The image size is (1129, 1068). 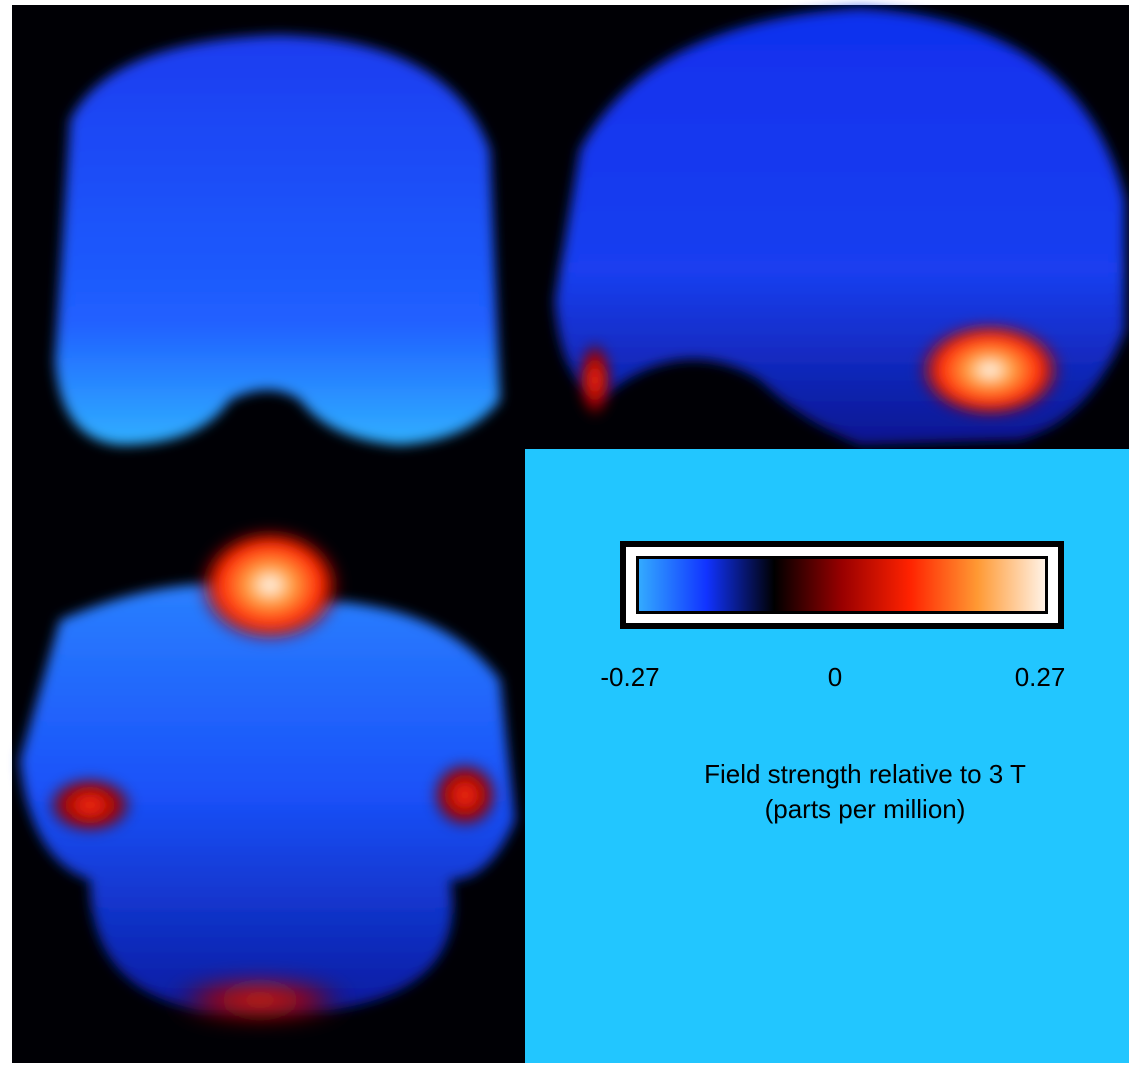 I want to click on colorbar-tick-label: 0, so click(x=835, y=677).